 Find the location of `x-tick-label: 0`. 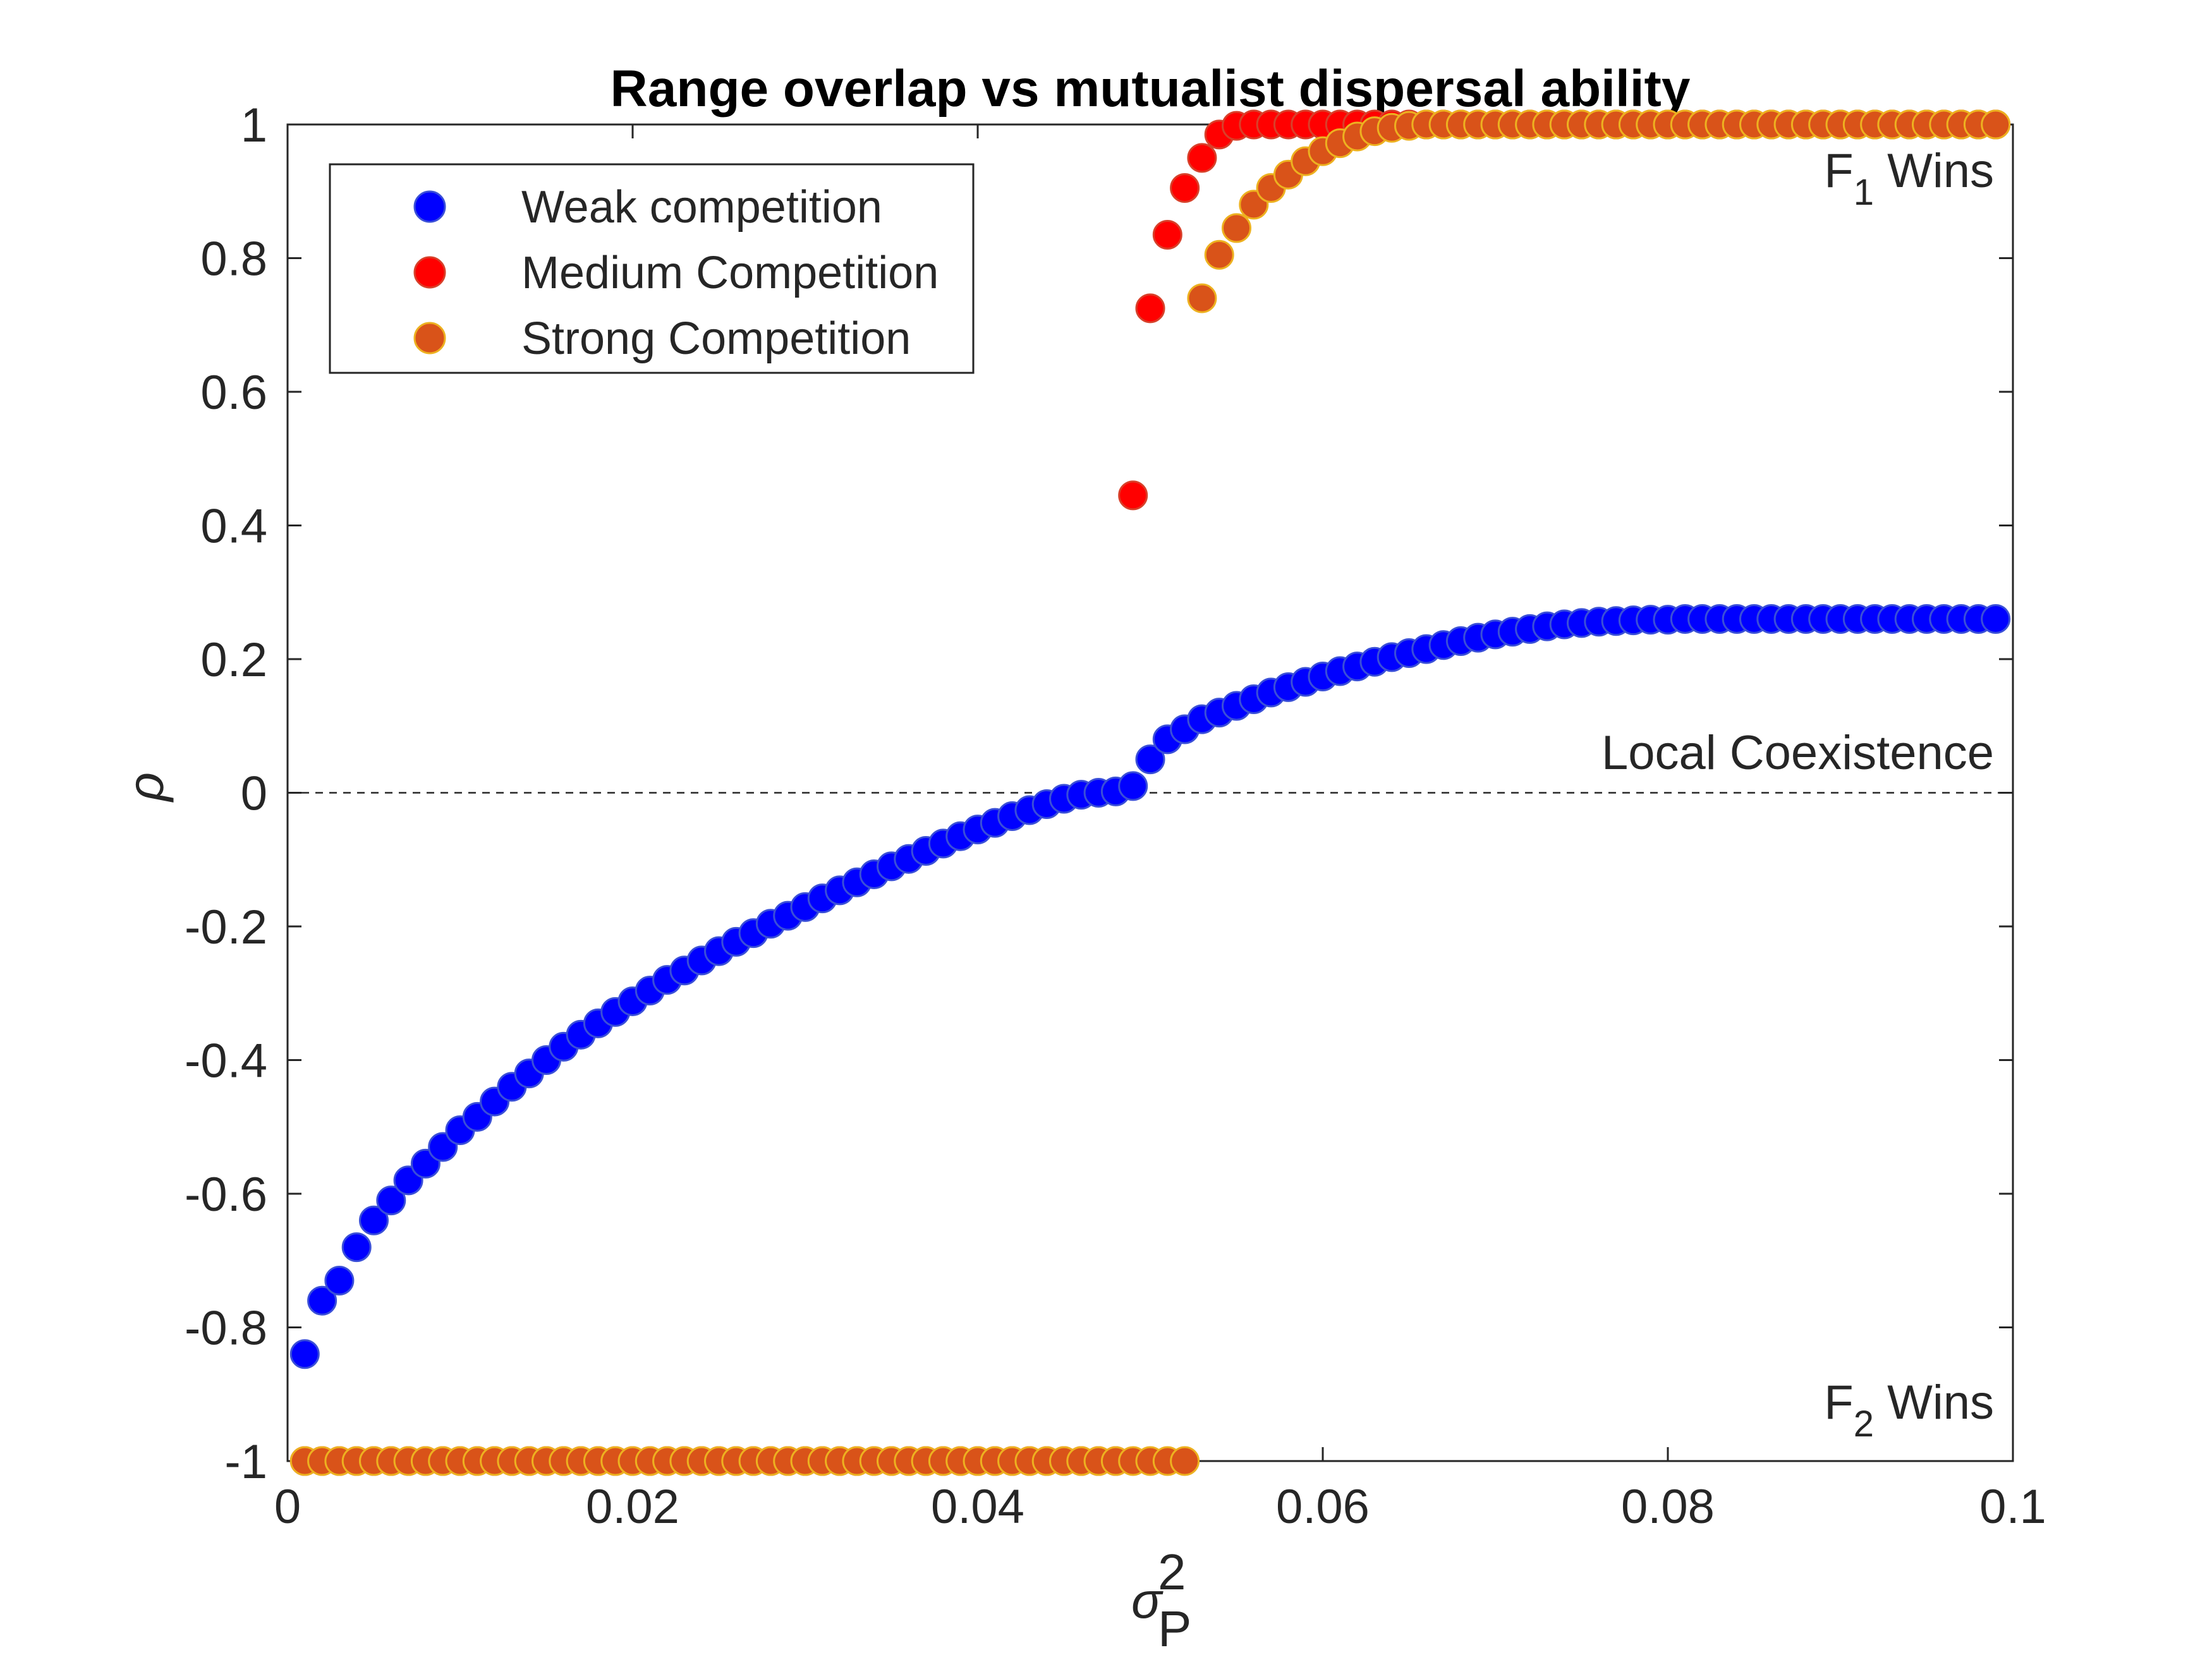

x-tick-label: 0 is located at coordinates (287, 1507).